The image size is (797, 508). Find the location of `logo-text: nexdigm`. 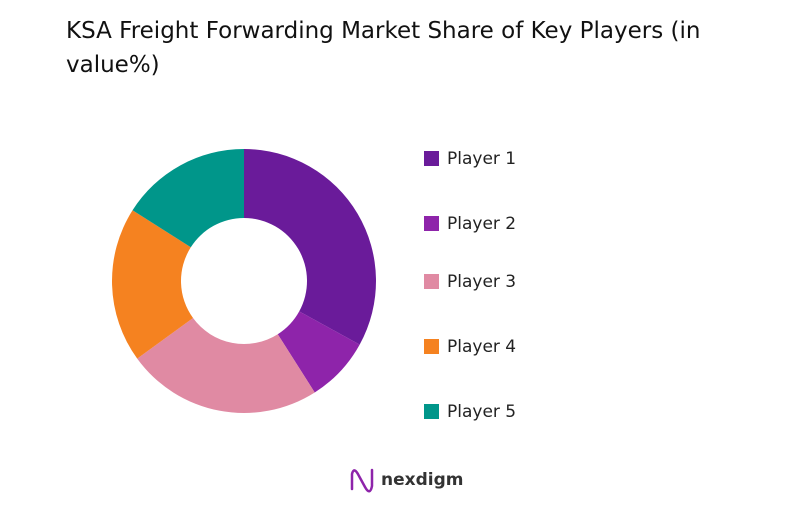

logo-text: nexdigm is located at coordinates (422, 480).